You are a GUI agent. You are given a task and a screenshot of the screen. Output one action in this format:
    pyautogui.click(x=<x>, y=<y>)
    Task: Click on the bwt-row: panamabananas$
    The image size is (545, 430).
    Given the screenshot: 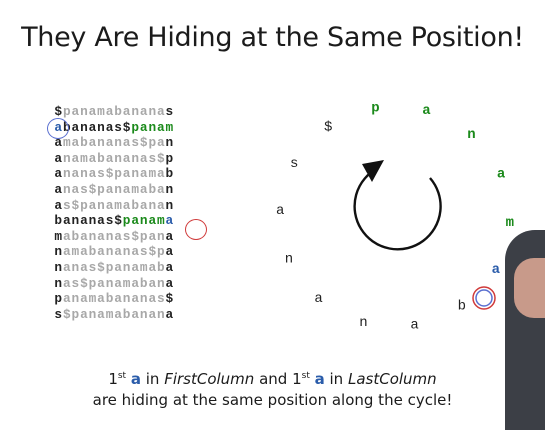 What is the action you would take?
    pyautogui.click(x=114, y=299)
    